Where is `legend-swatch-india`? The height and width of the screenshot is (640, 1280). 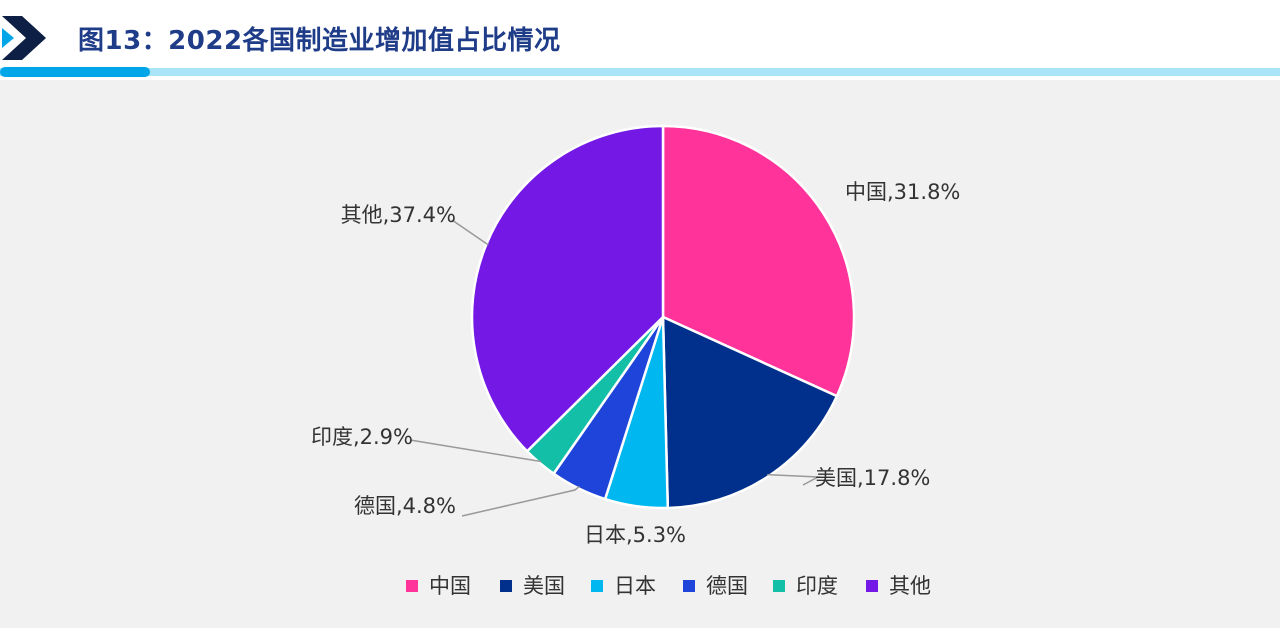 legend-swatch-india is located at coordinates (779, 586).